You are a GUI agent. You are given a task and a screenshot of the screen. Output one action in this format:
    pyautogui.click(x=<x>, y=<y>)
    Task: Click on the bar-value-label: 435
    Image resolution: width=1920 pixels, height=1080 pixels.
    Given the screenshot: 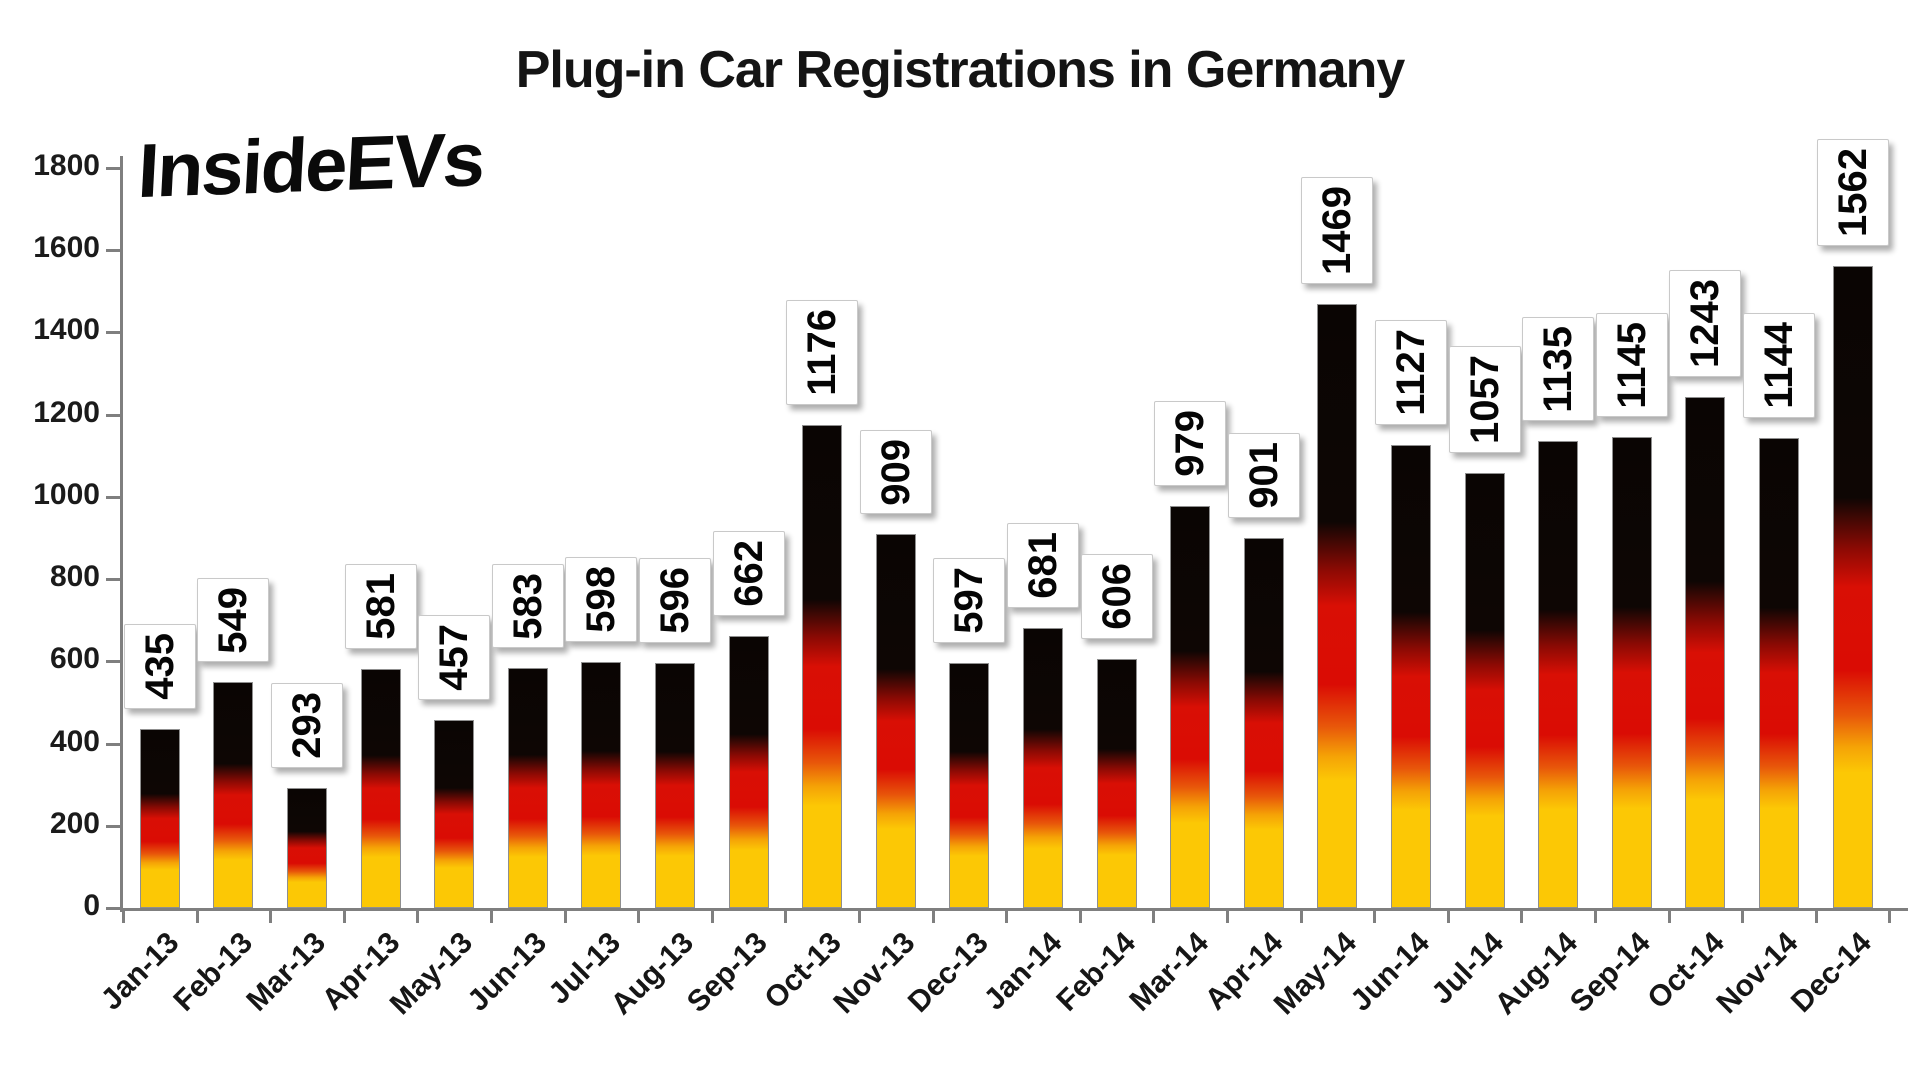 What is the action you would take?
    pyautogui.click(x=159, y=667)
    